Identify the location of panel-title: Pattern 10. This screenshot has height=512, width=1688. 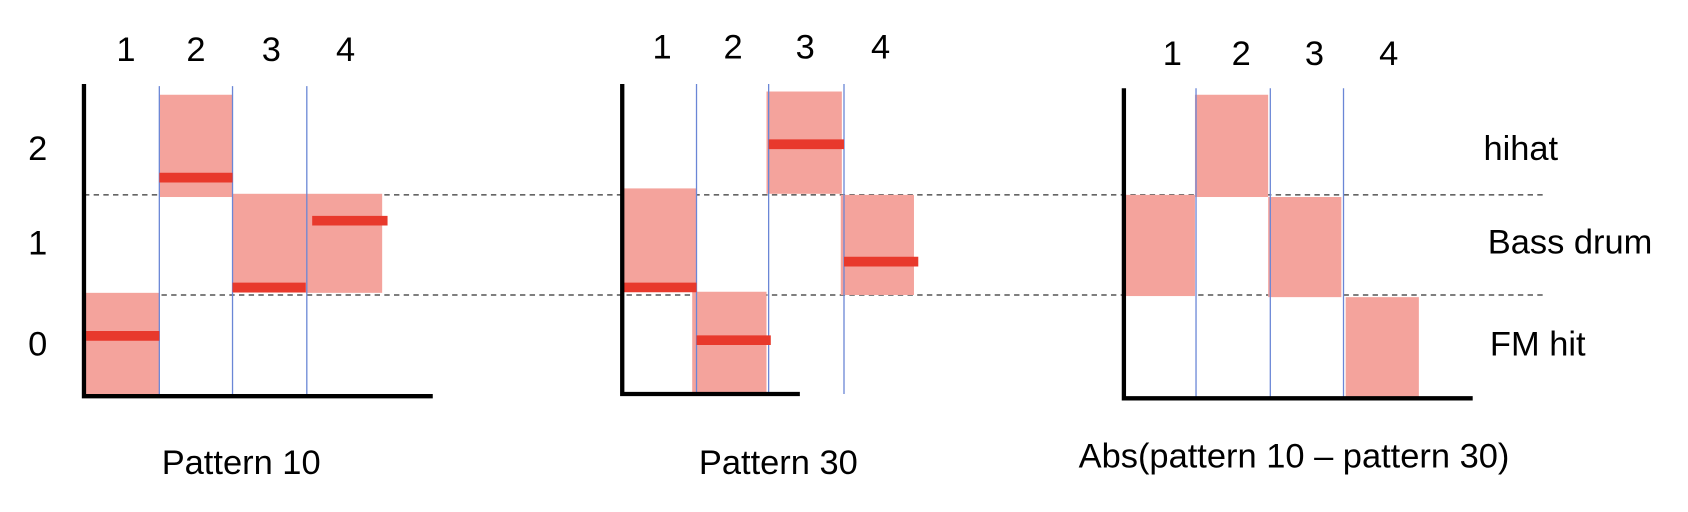
(241, 463).